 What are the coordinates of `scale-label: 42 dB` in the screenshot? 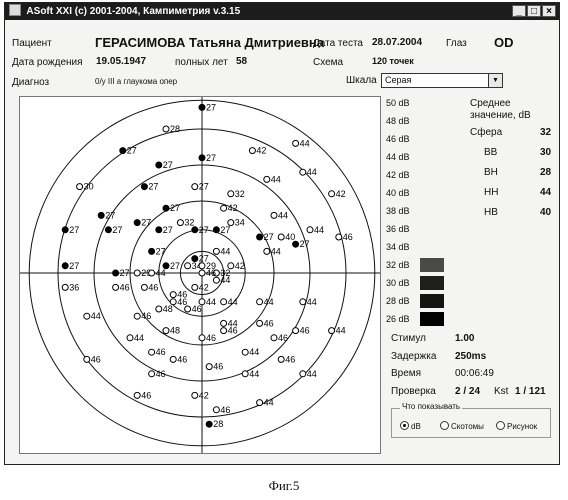 It's located at (426, 175).